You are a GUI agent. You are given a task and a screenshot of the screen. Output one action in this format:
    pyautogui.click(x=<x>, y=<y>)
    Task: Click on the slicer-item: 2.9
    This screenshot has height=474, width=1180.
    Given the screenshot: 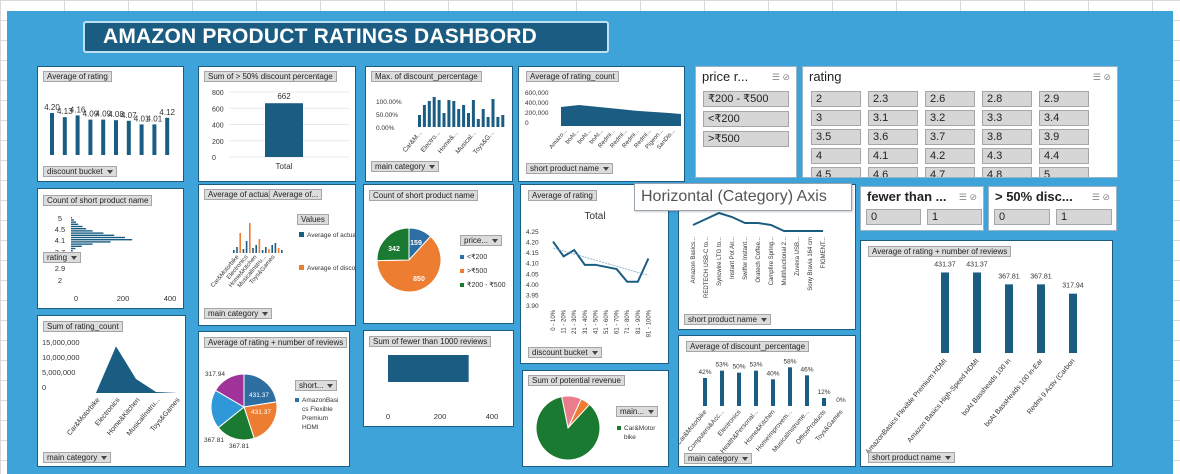 What is the action you would take?
    pyautogui.click(x=1064, y=99)
    